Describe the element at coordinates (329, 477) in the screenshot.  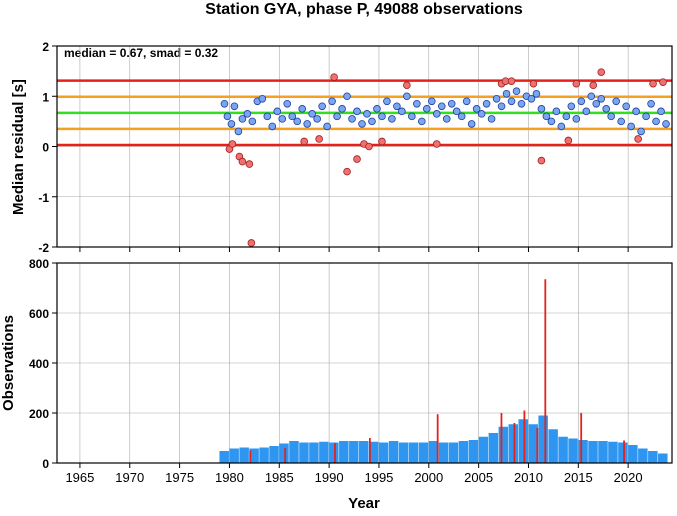
I see `x-tick-label: 1990` at that location.